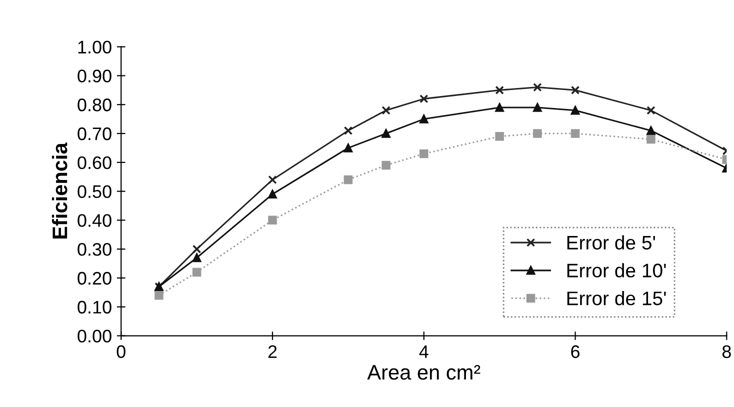  Describe the element at coordinates (95, 105) in the screenshot. I see `y-tick-label: 0.80` at that location.